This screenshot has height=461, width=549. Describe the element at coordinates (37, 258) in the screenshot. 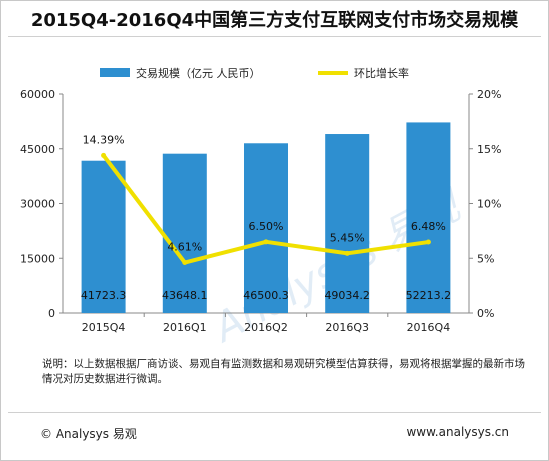

I see `y-left-tick-label: 15000` at that location.